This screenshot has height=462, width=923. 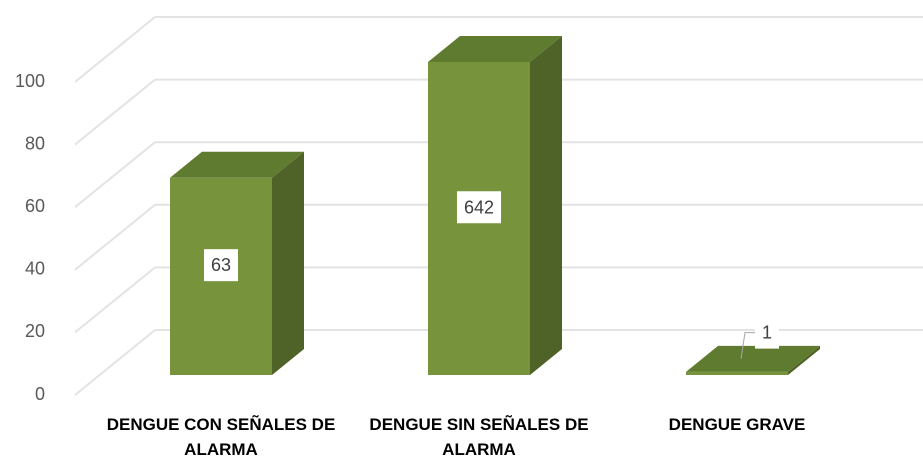 What do you see at coordinates (221, 437) in the screenshot?
I see `x-tick-label: DENGUE CON SEÑALES DE ALARMA` at bounding box center [221, 437].